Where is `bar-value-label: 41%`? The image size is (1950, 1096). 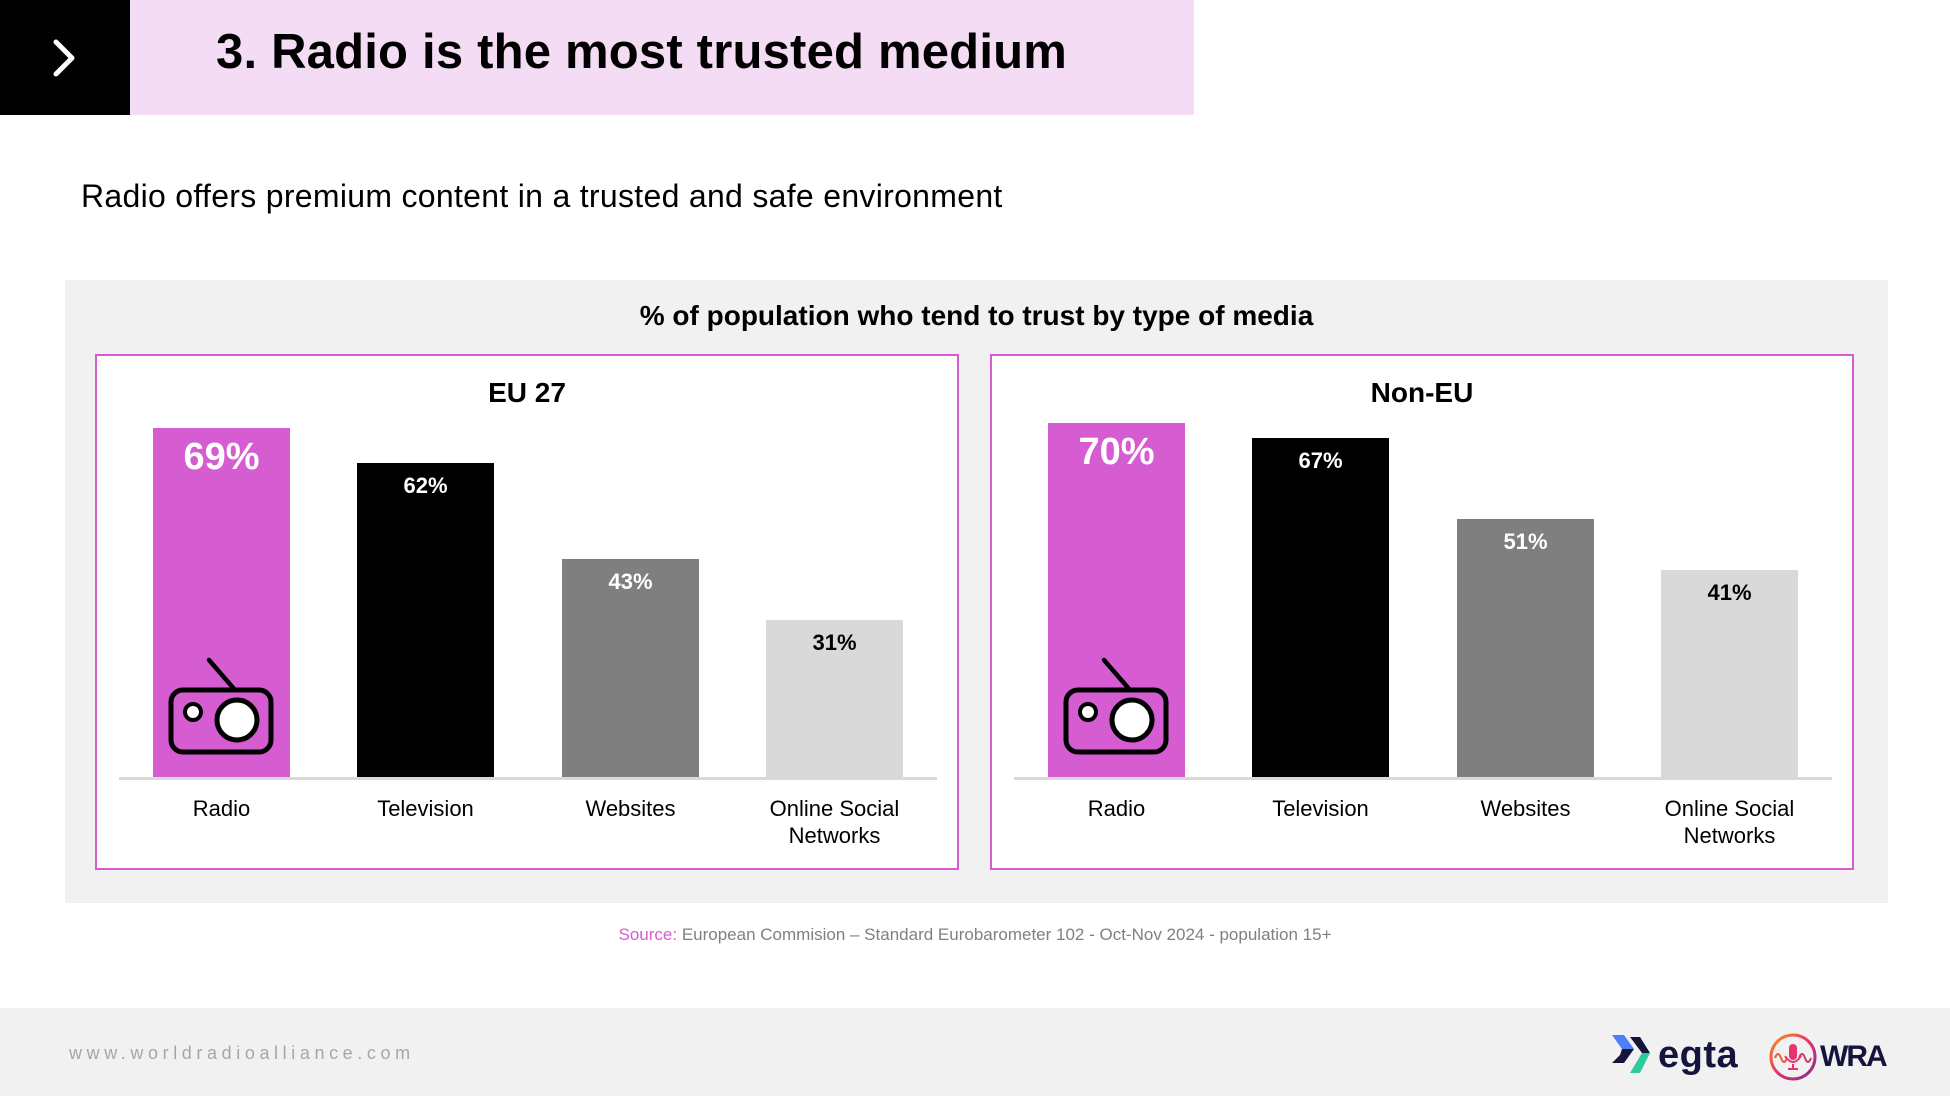 bar-value-label: 41% is located at coordinates (1729, 592).